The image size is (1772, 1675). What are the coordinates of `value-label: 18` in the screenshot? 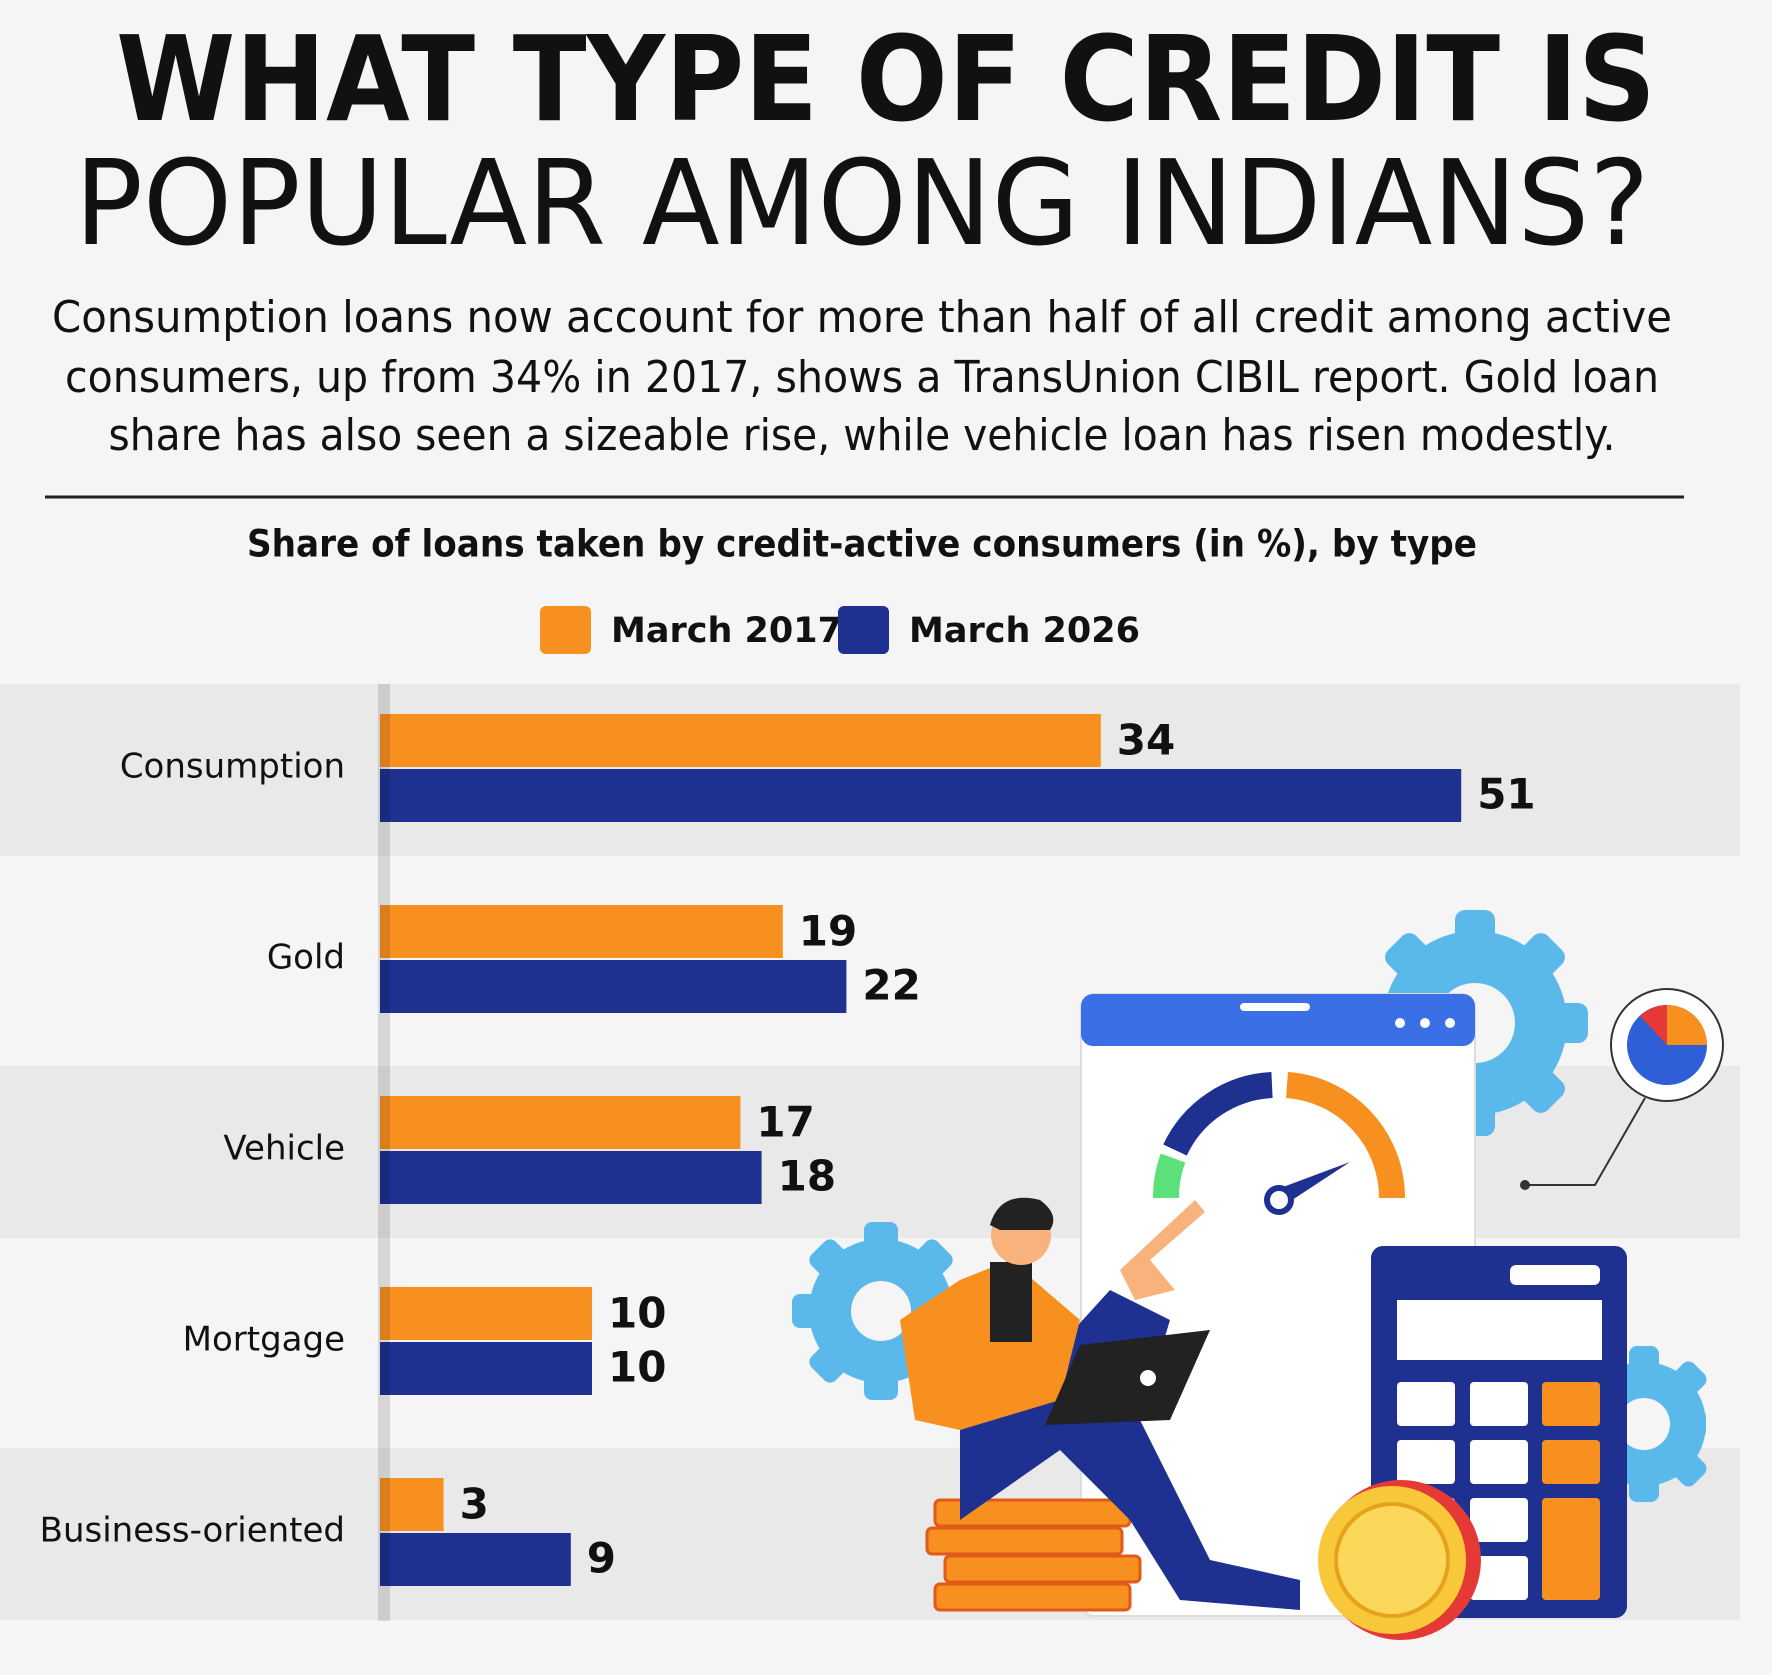 It's located at (807, 1176).